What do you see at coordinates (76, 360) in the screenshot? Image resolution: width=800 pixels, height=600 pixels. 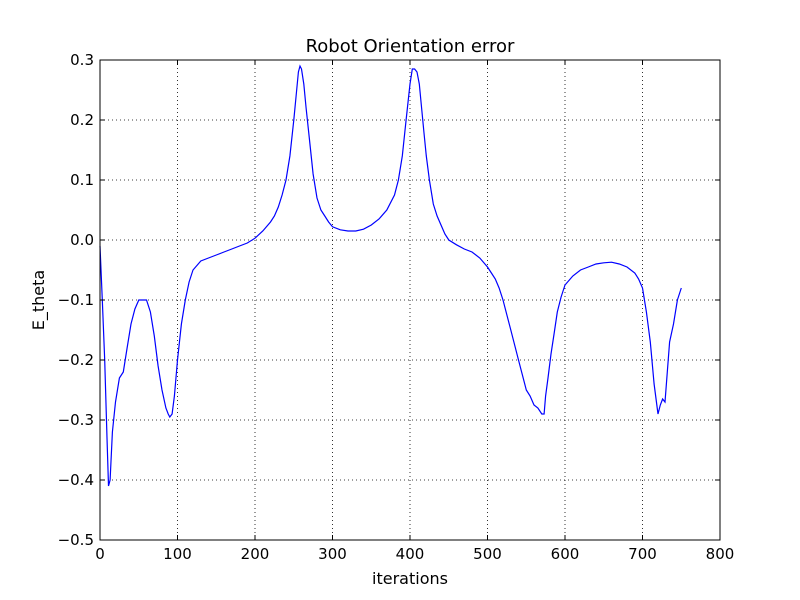 I see `y-tick-label: −0.2` at bounding box center [76, 360].